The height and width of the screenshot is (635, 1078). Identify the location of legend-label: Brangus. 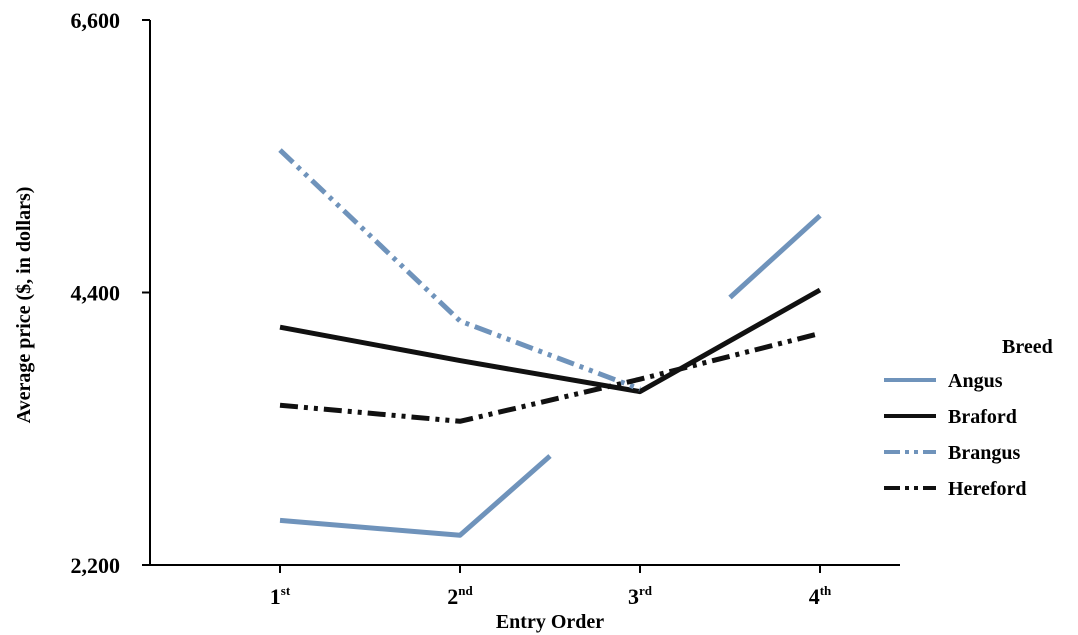
(984, 453).